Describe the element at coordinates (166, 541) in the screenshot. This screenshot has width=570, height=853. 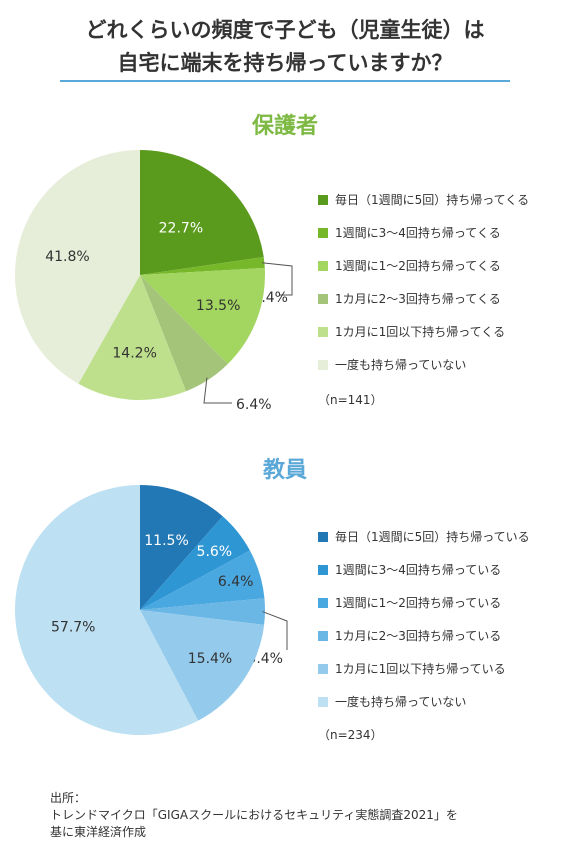
I see `slice-value-label-1: 11.5%` at that location.